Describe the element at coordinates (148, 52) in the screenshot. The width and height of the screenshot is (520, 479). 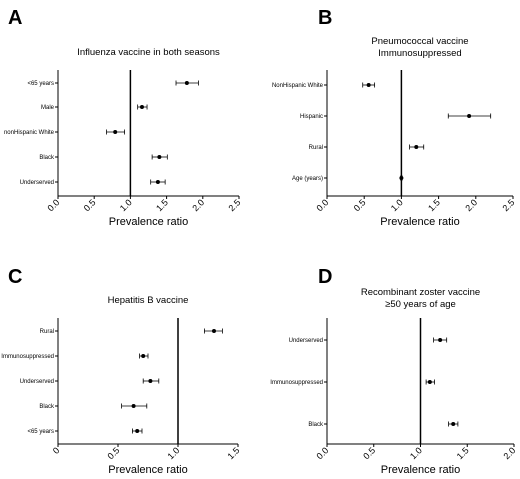
I see `panel-title: Influenza vaccine in both seasons` at that location.